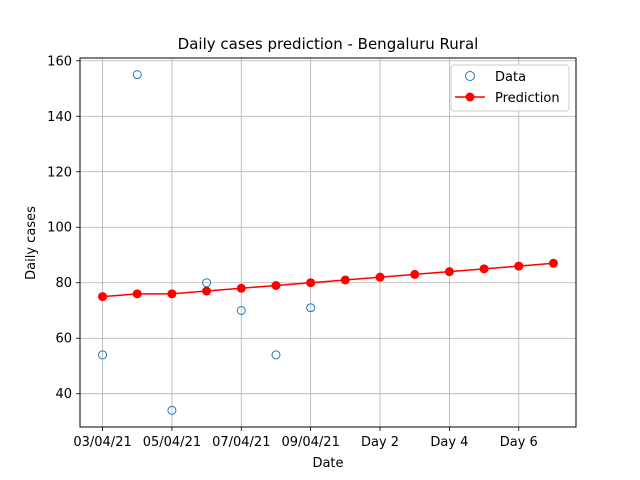 This screenshot has width=640, height=480. Describe the element at coordinates (59, 61) in the screenshot. I see `y-tick-label: 160` at that location.